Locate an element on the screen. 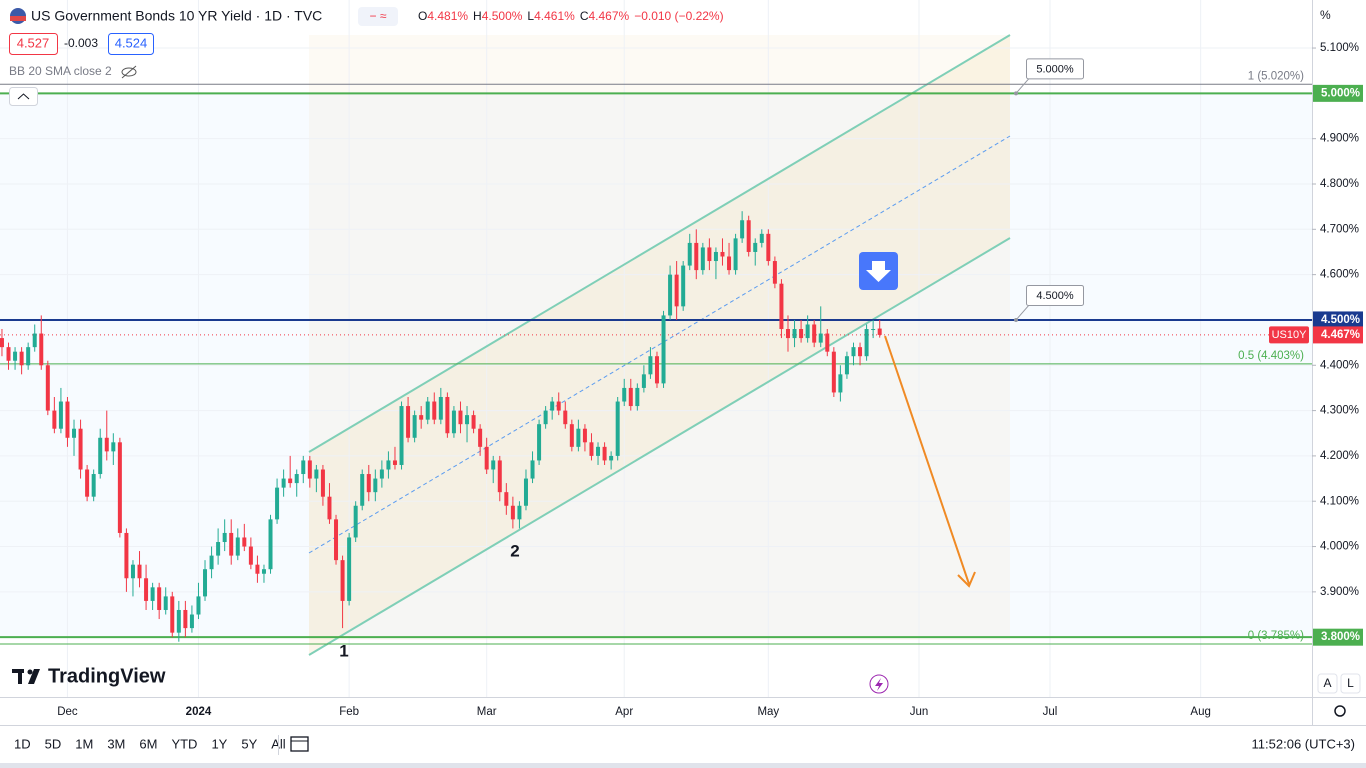  ohlc-value: 4.461% is located at coordinates (554, 16).